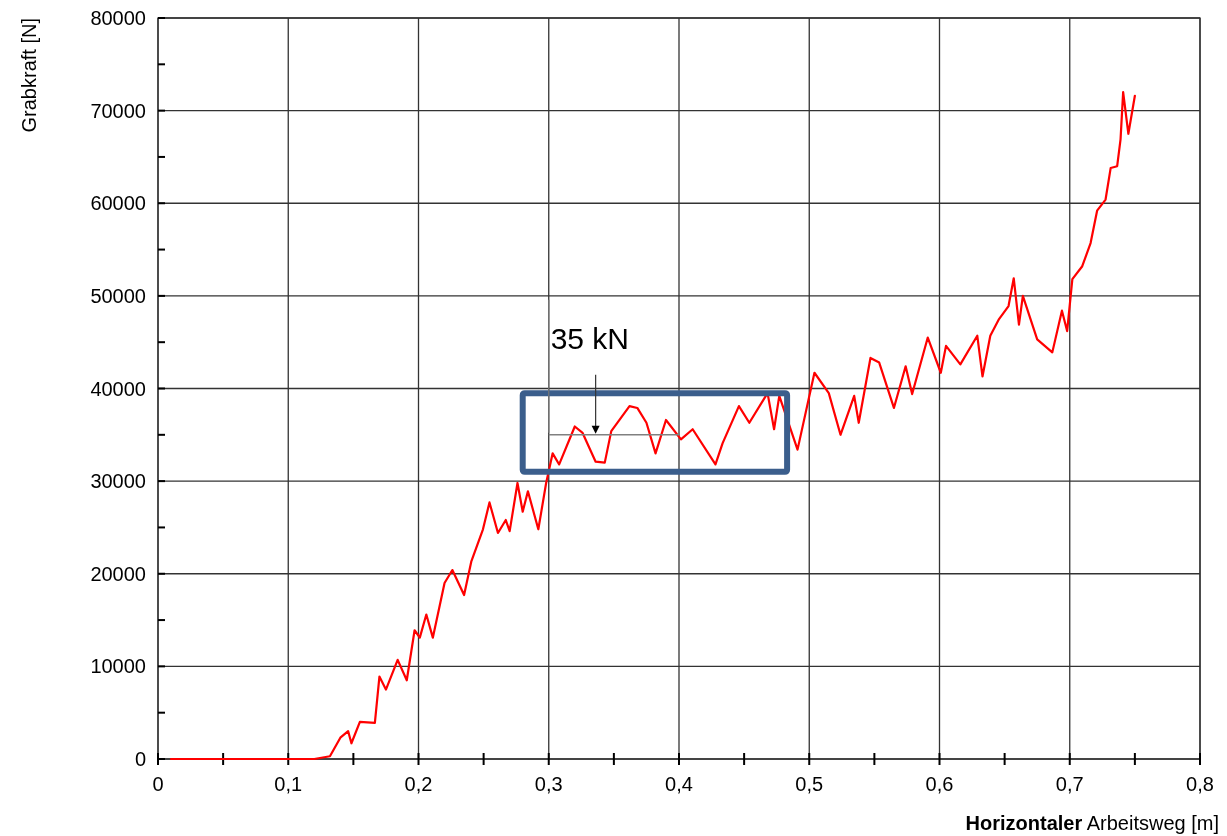 The height and width of the screenshot is (836, 1227). What do you see at coordinates (288, 784) in the screenshot?
I see `x-tick-label: 0,1` at bounding box center [288, 784].